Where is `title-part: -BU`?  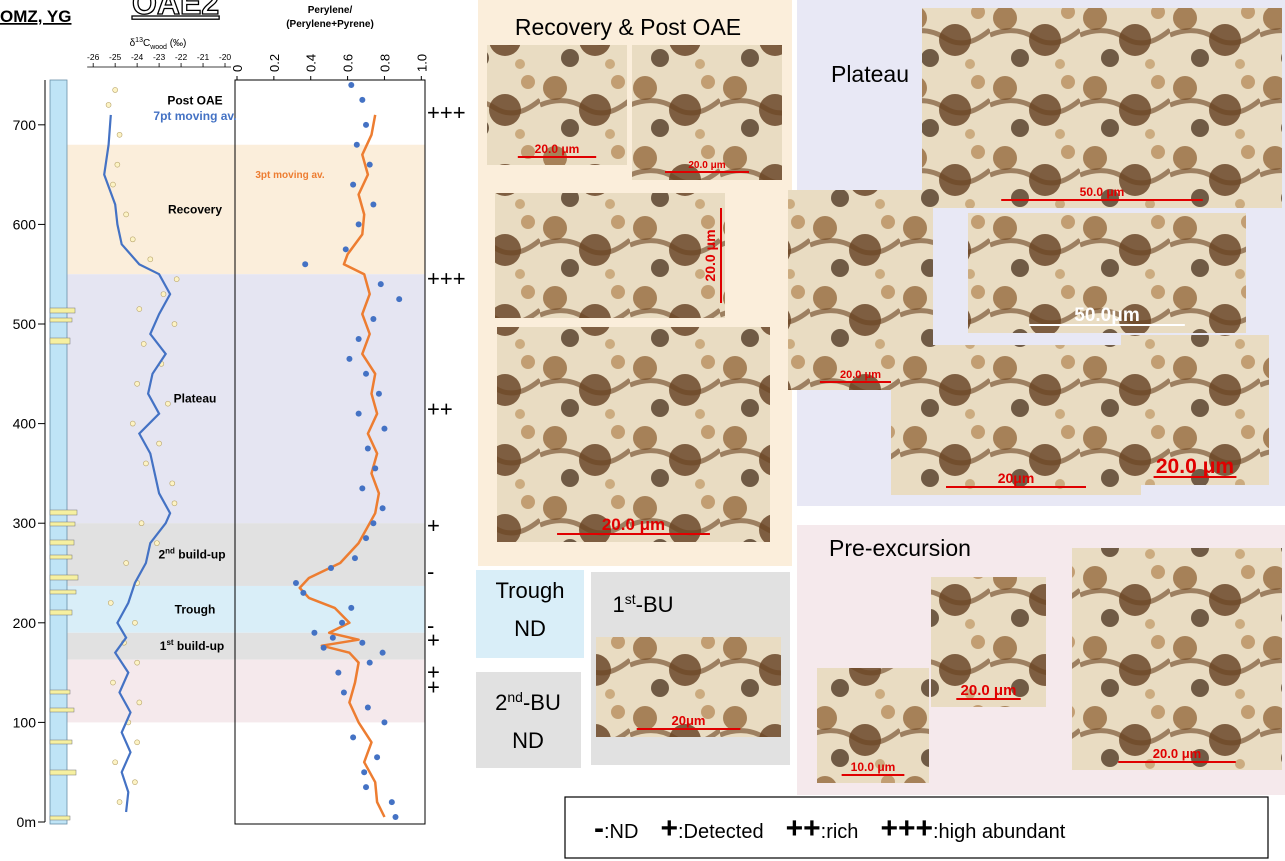
title-part: -BU is located at coordinates (542, 702).